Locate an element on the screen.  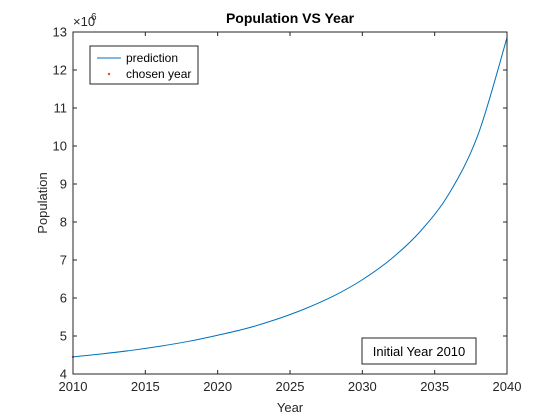
y-tick-label: 6 is located at coordinates (63, 298).